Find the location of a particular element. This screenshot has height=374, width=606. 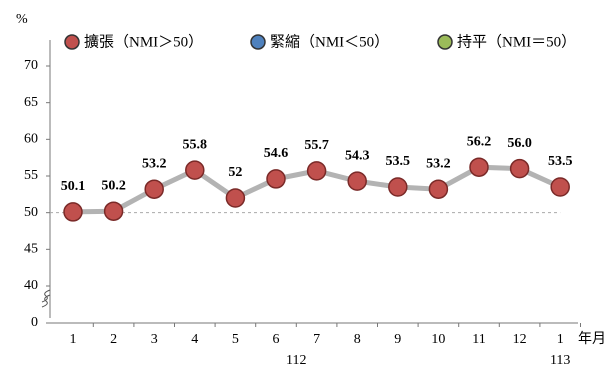

x-tick-label: 6 is located at coordinates (276, 339).